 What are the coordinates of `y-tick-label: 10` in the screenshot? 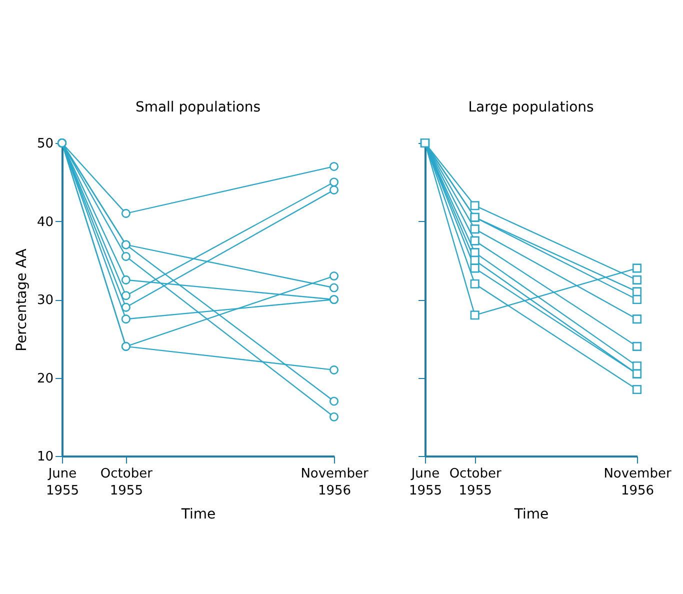 It's located at (45, 457).